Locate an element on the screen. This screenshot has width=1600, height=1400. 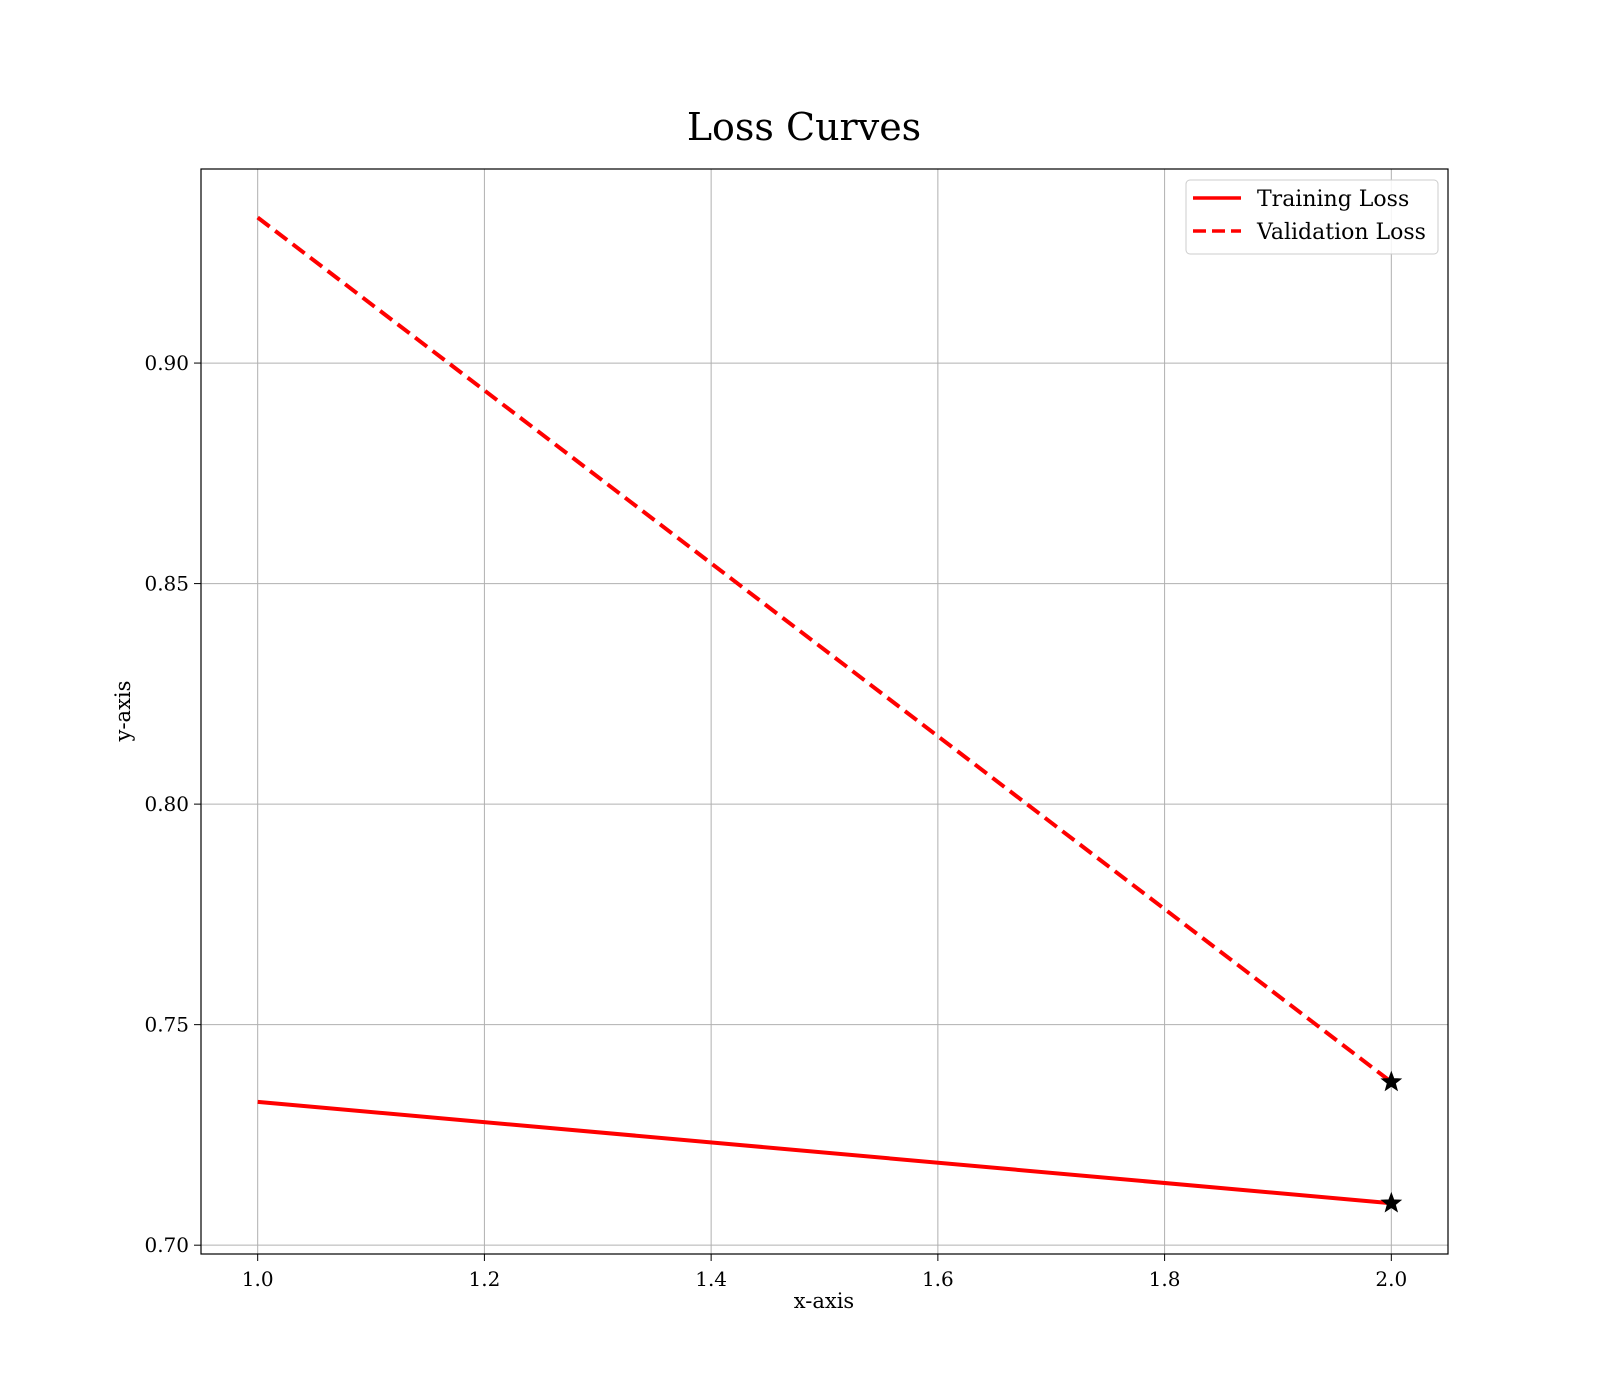
series-markers is located at coordinates (1391, 1141).